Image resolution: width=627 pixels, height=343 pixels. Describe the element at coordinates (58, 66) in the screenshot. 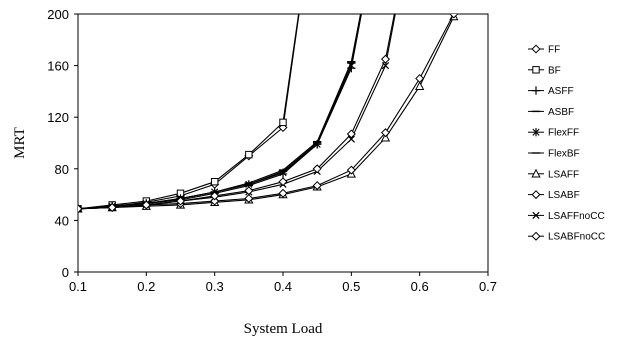

I see `y-tick-label: 160` at that location.